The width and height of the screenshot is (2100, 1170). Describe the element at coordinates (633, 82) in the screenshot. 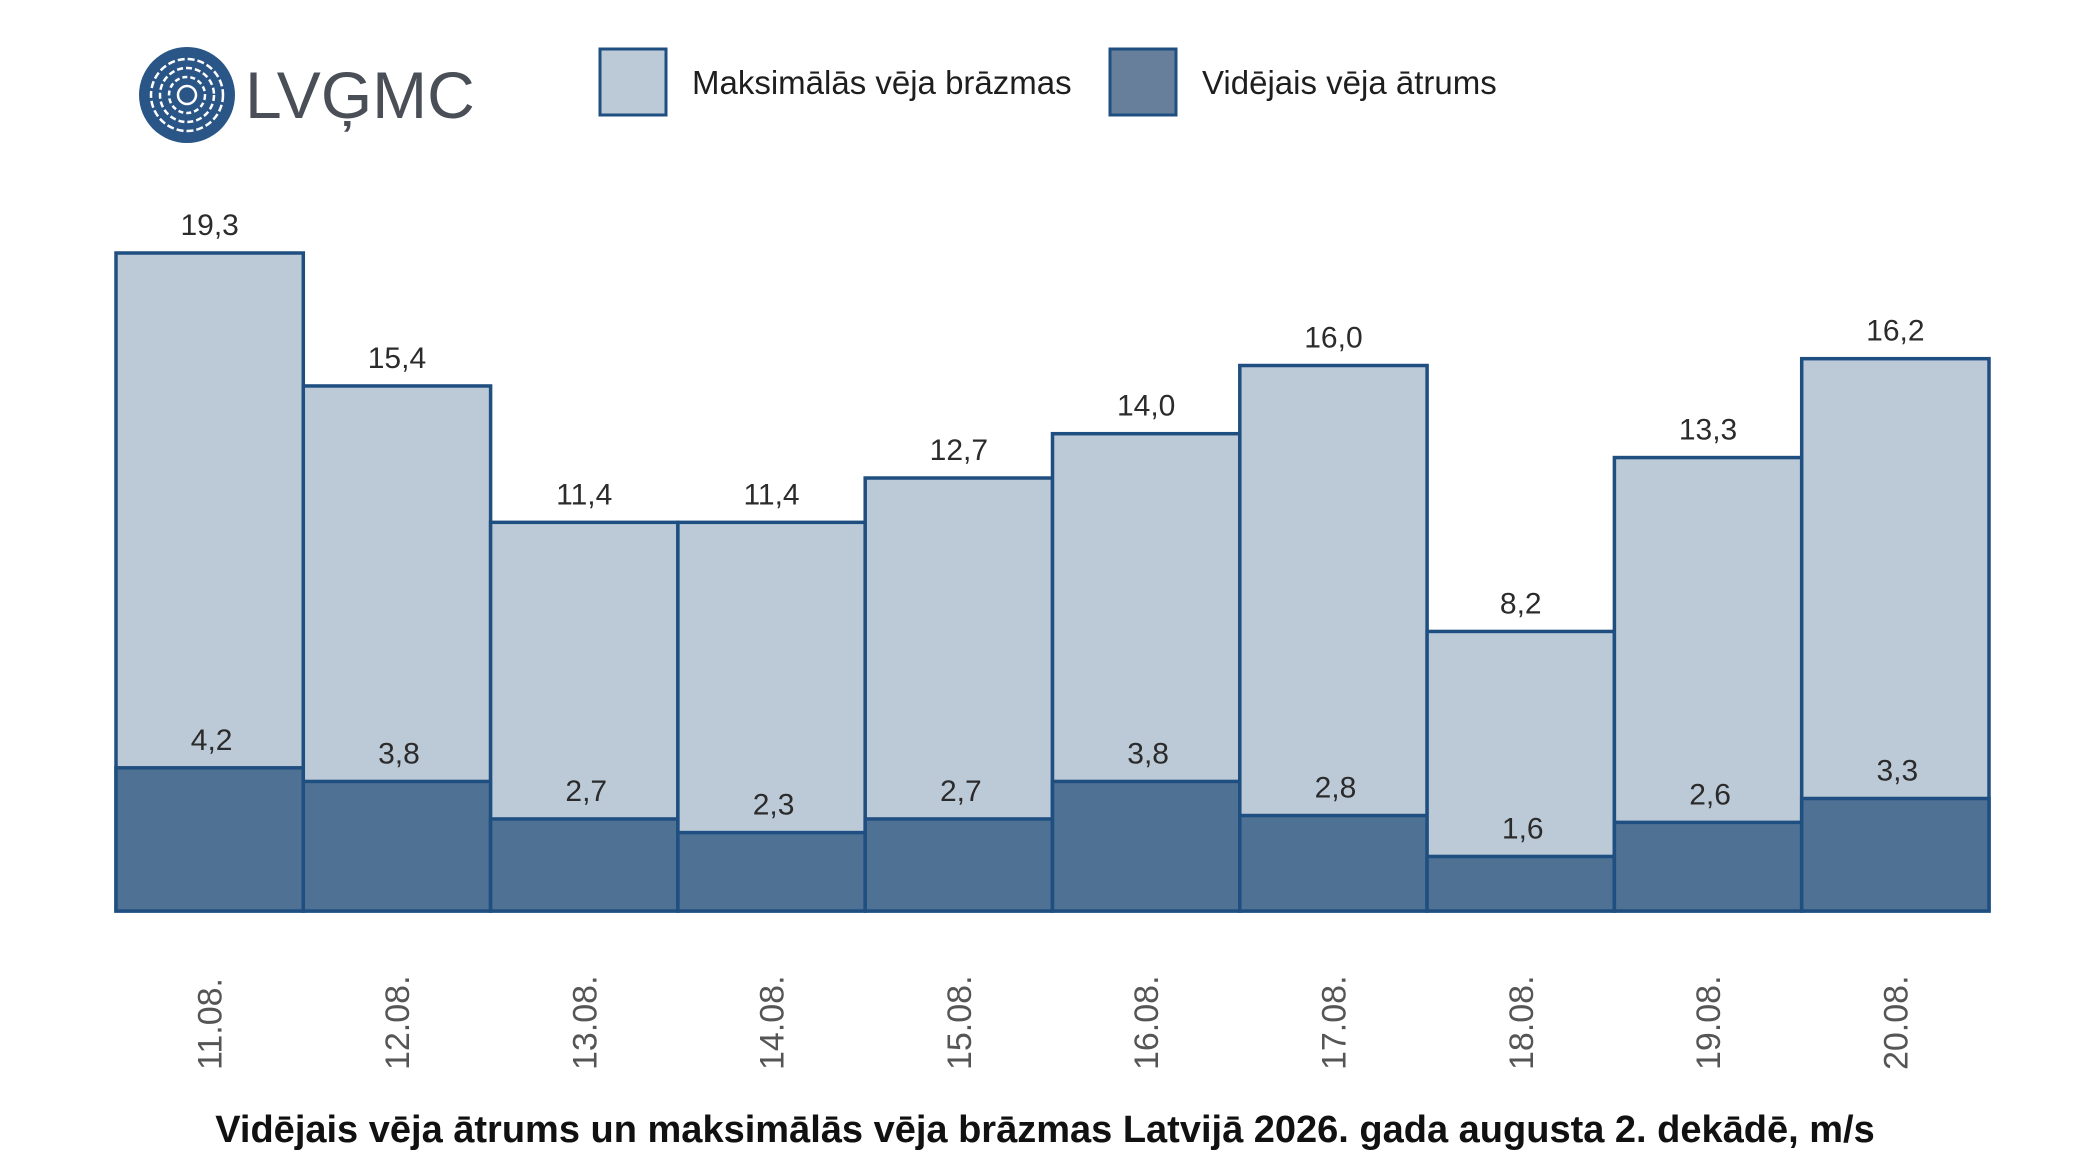

I see `legend-swatch-max-gusts` at that location.